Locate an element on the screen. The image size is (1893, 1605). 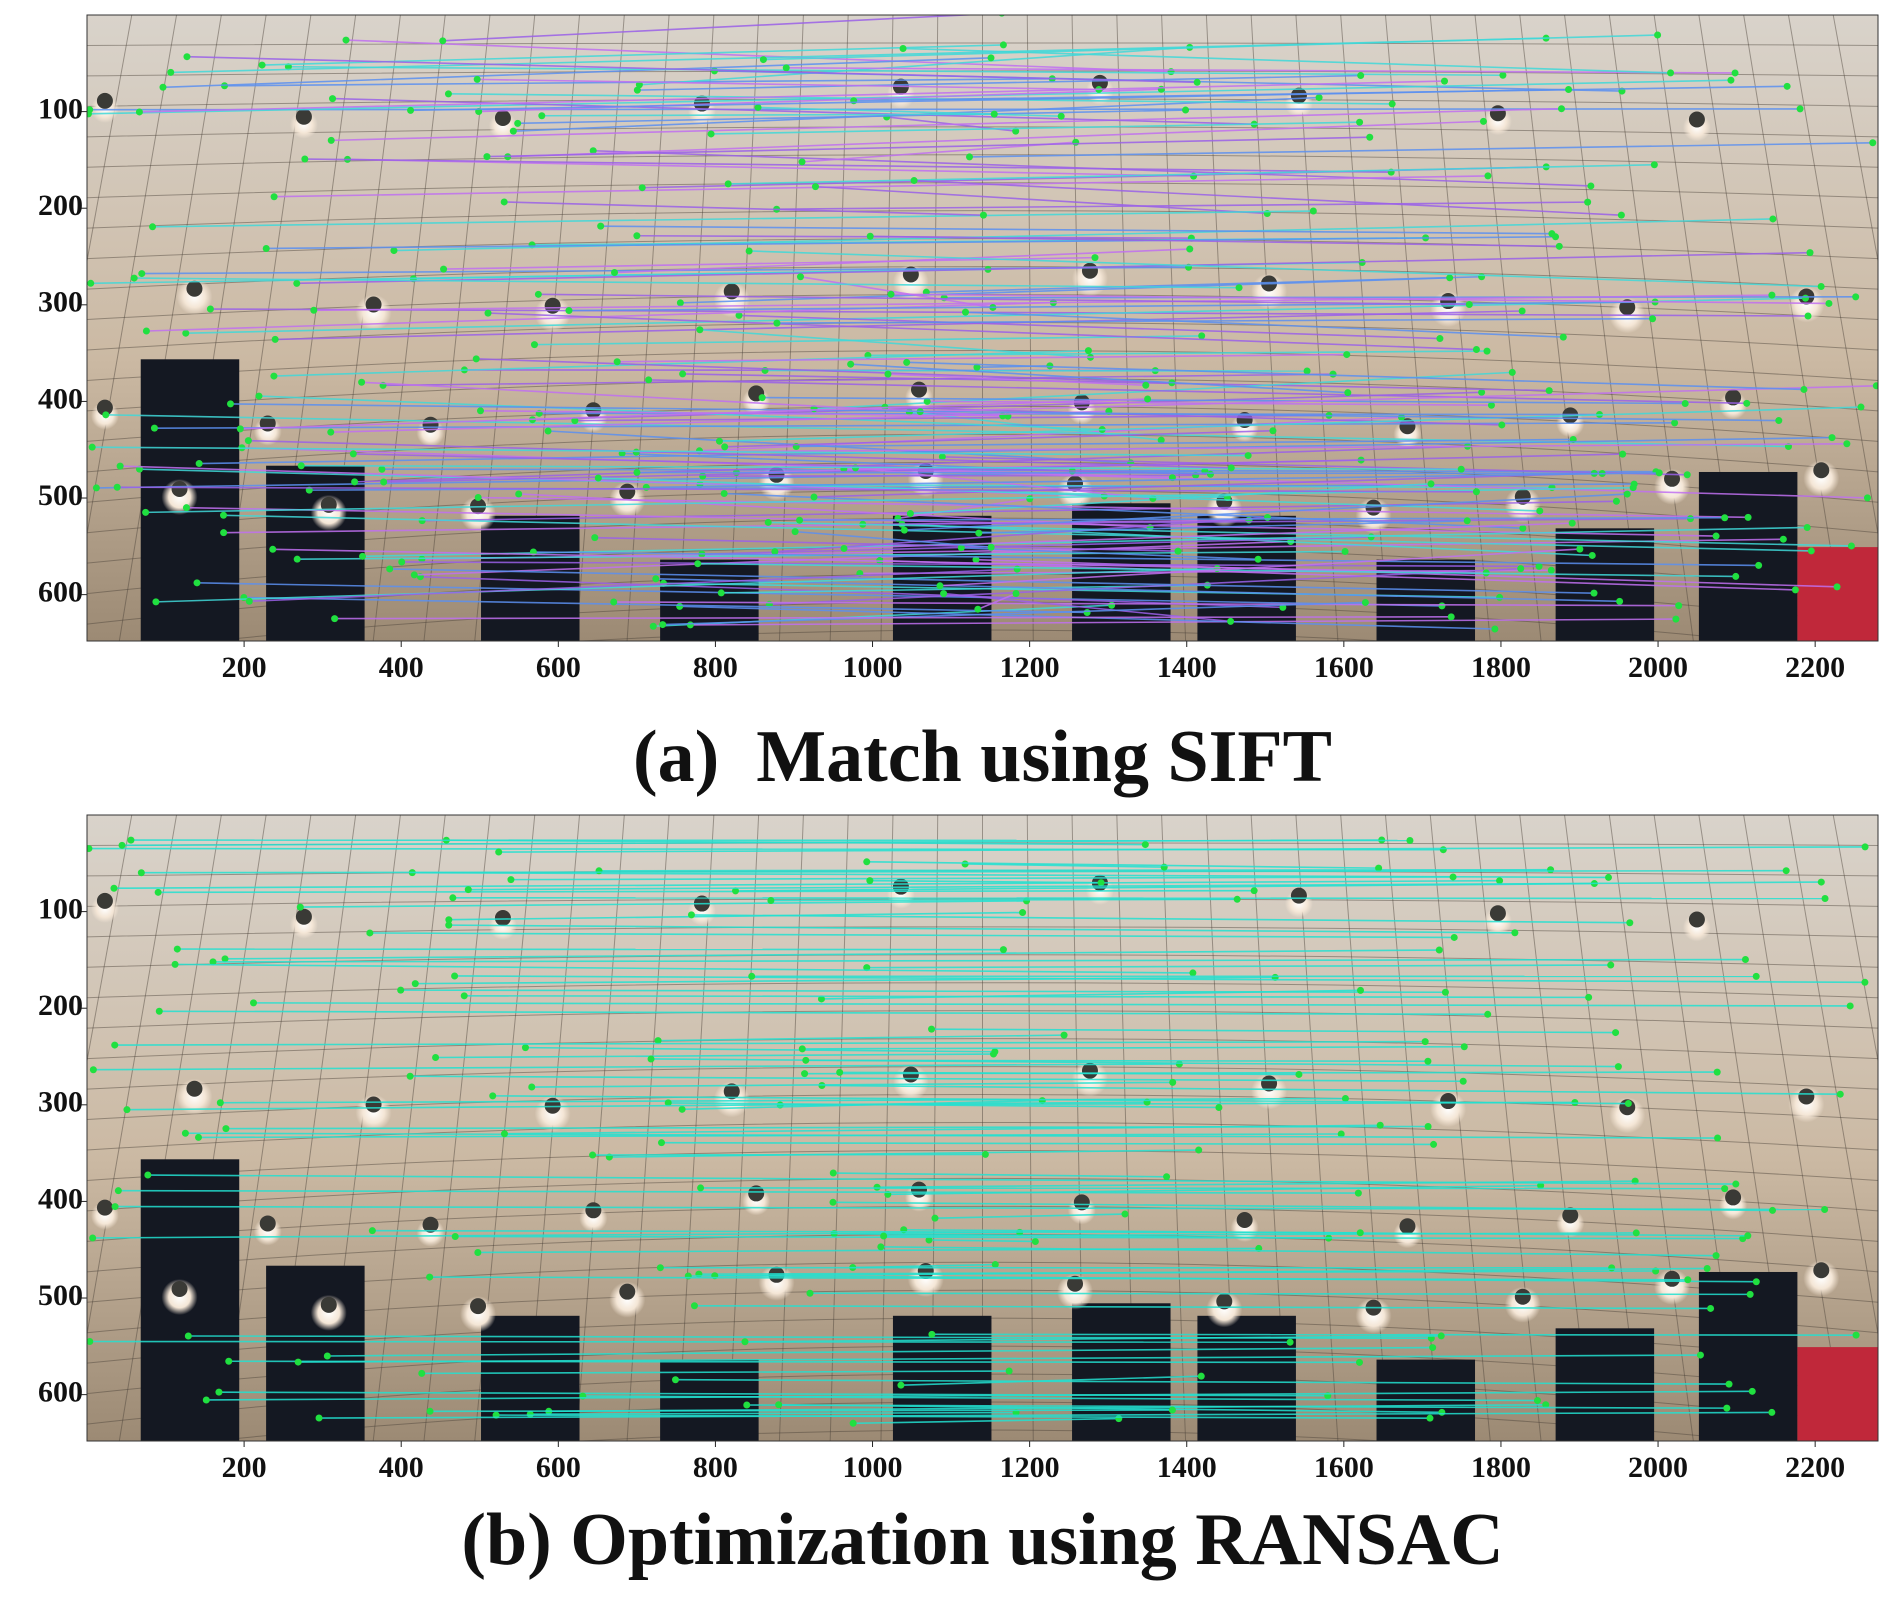
y-tick-label: 500 is located at coordinates (60, 495).